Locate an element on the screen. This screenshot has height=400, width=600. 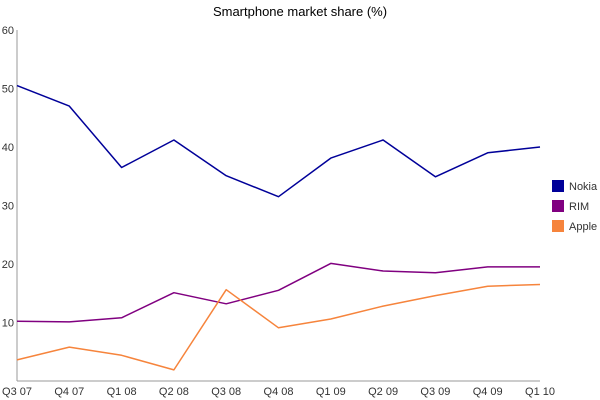
x-tick-label: Q2 08 is located at coordinates (174, 392).